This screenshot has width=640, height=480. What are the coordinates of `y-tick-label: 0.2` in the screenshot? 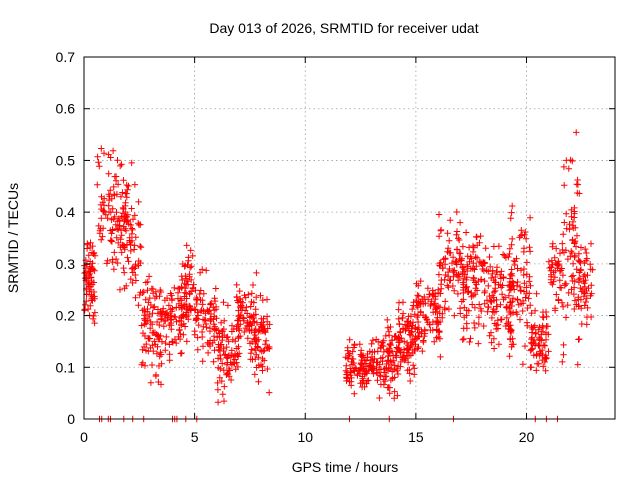 It's located at (66, 316).